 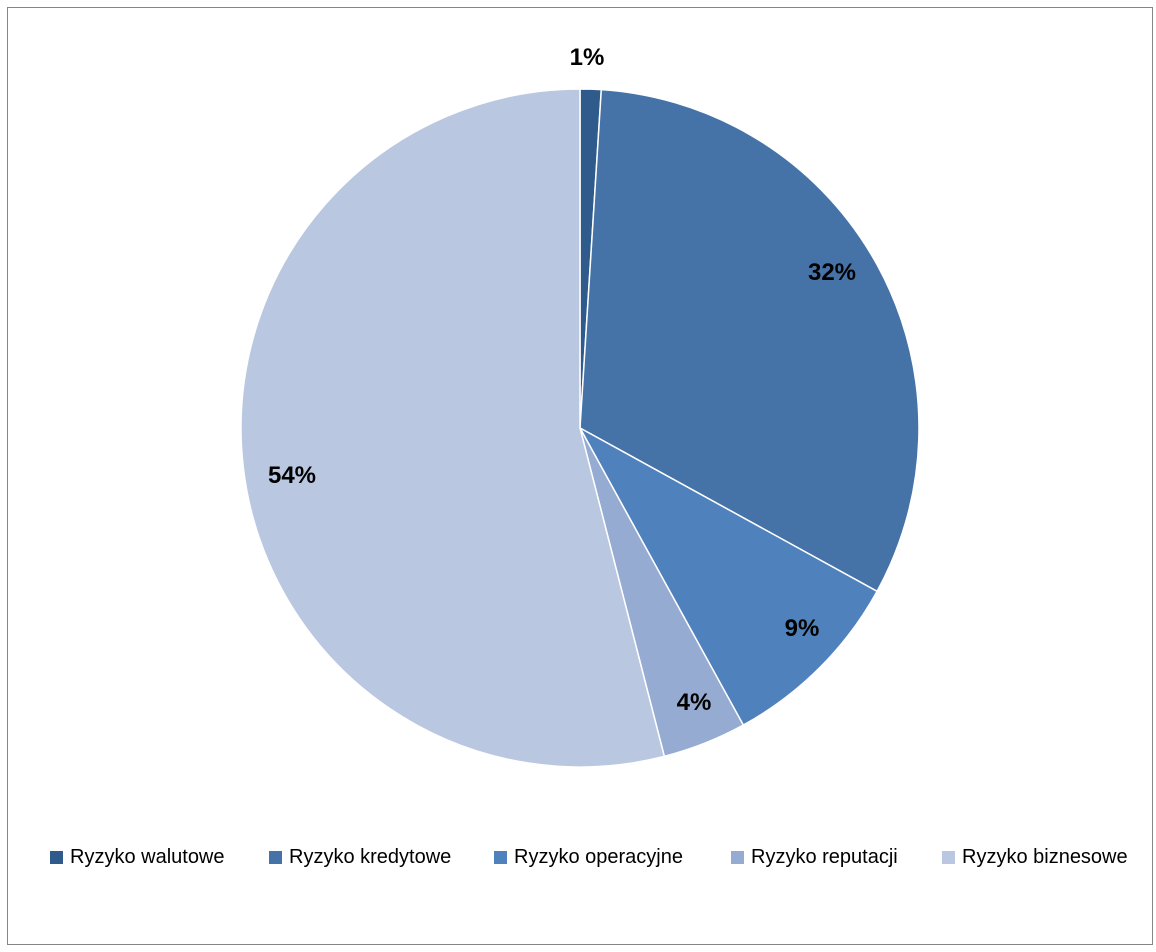 I want to click on data-label-ryzyko-kredytowe: 32%, so click(x=832, y=272).